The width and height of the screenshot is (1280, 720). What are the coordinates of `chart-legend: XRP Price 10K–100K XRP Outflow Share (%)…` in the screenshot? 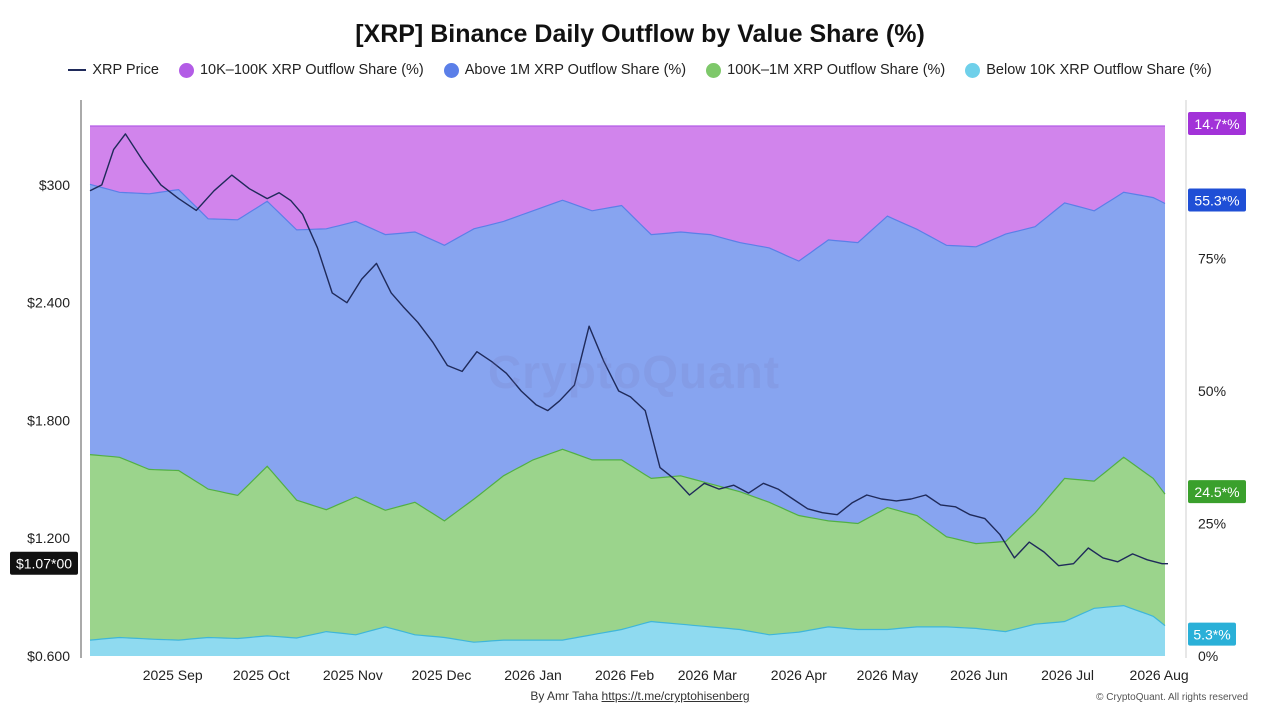 It's located at (640, 70).